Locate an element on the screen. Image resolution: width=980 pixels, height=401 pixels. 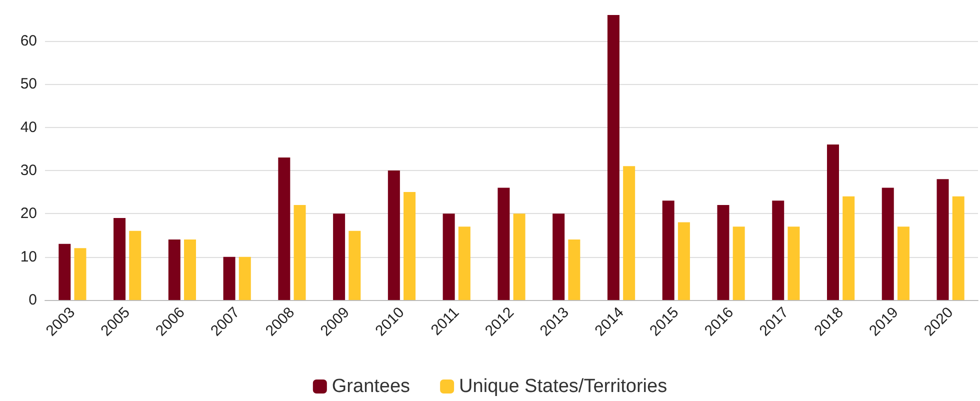
y-tick-label: 20 is located at coordinates (28, 213).